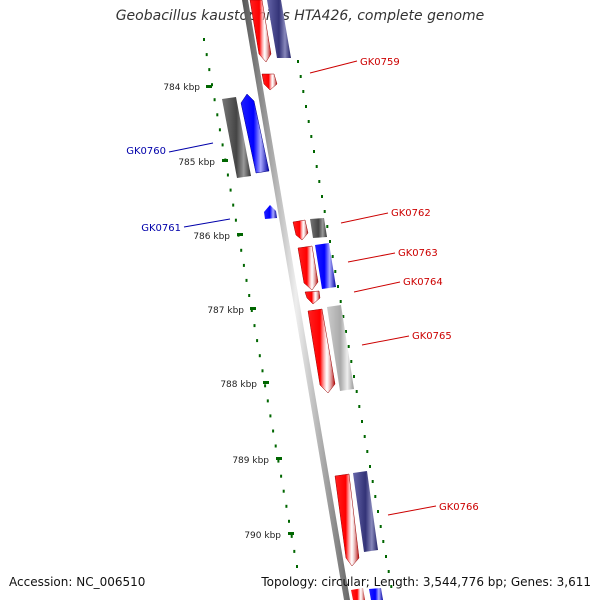 Image resolution: width=600 pixels, height=600 pixels. I want to click on gene-label-gk0759: GK0759, so click(380, 62).